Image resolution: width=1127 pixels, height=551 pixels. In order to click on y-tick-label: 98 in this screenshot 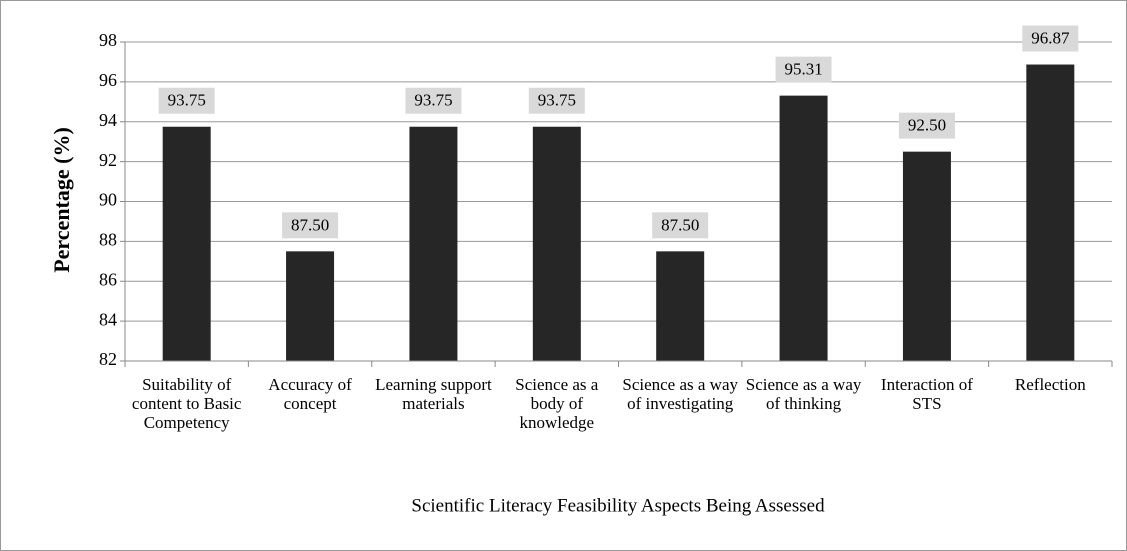, I will do `click(108, 40)`.